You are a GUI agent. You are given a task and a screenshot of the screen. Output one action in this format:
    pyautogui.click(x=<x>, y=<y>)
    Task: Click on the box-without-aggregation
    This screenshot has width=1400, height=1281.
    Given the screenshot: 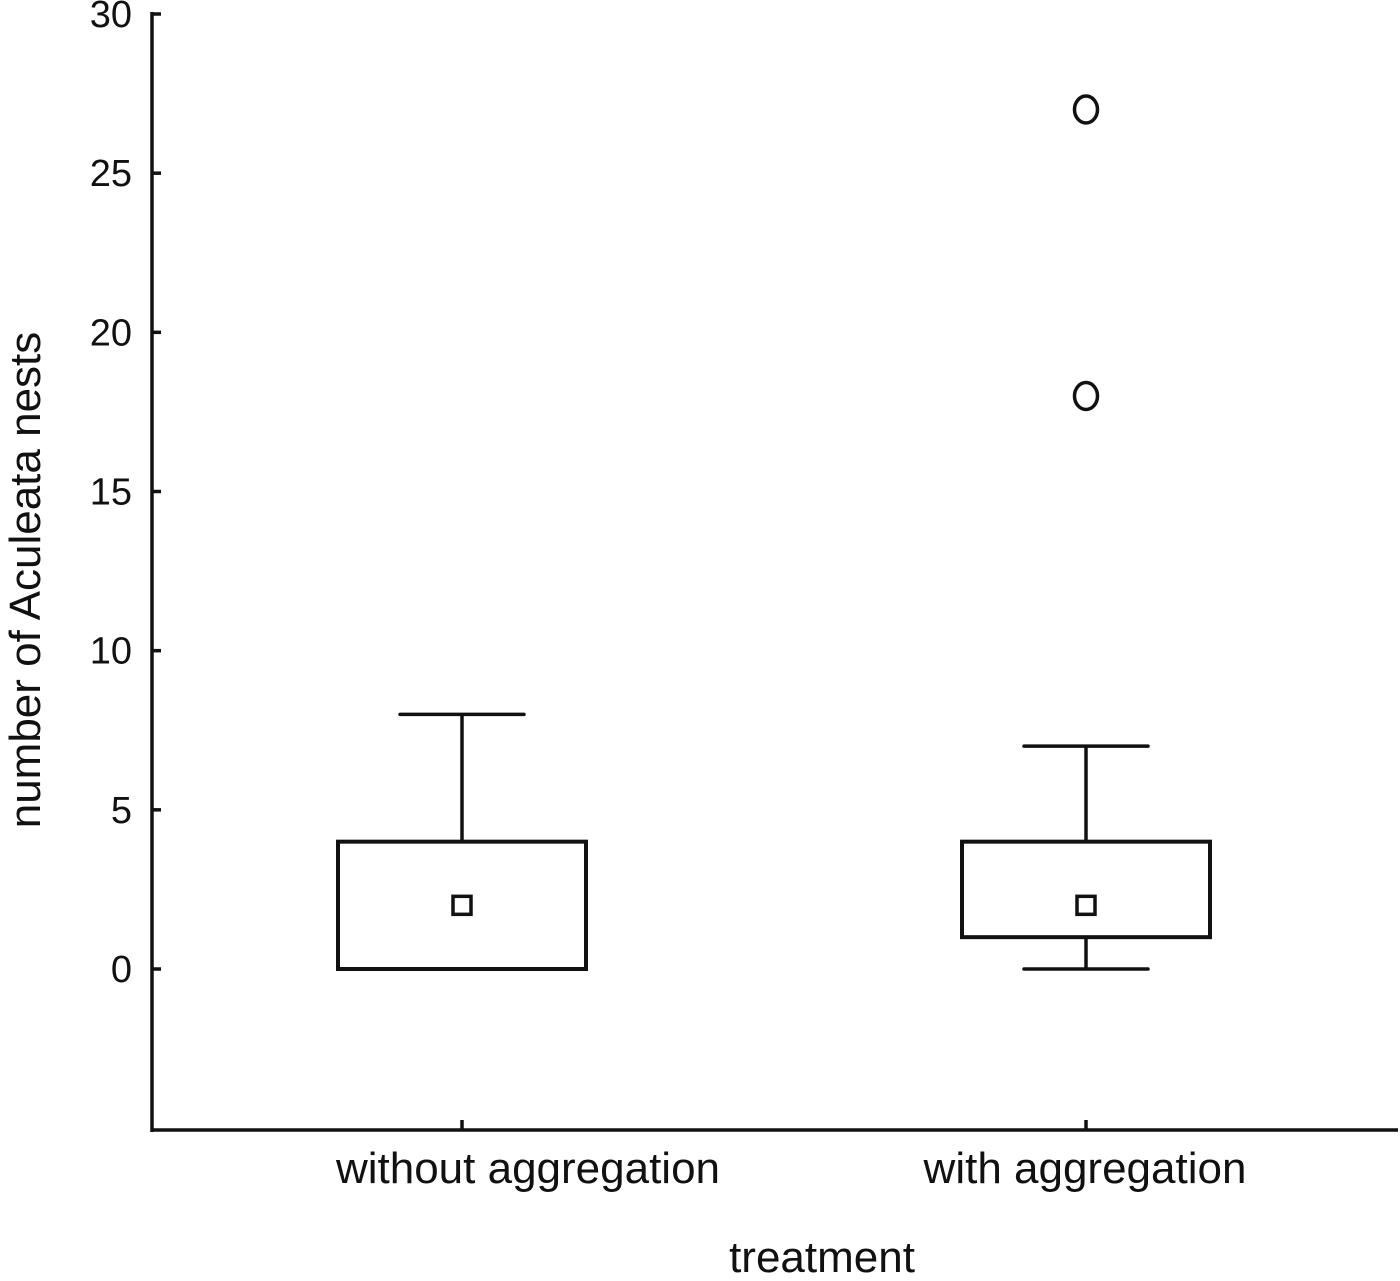 What is the action you would take?
    pyautogui.click(x=462, y=842)
    